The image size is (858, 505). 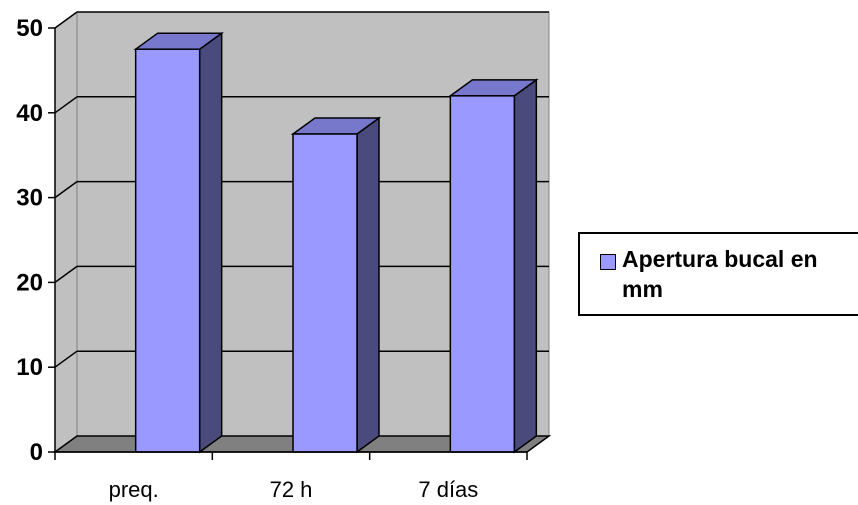 I want to click on x-tick-labels: preq. 72 h 7 días, so click(x=294, y=489).